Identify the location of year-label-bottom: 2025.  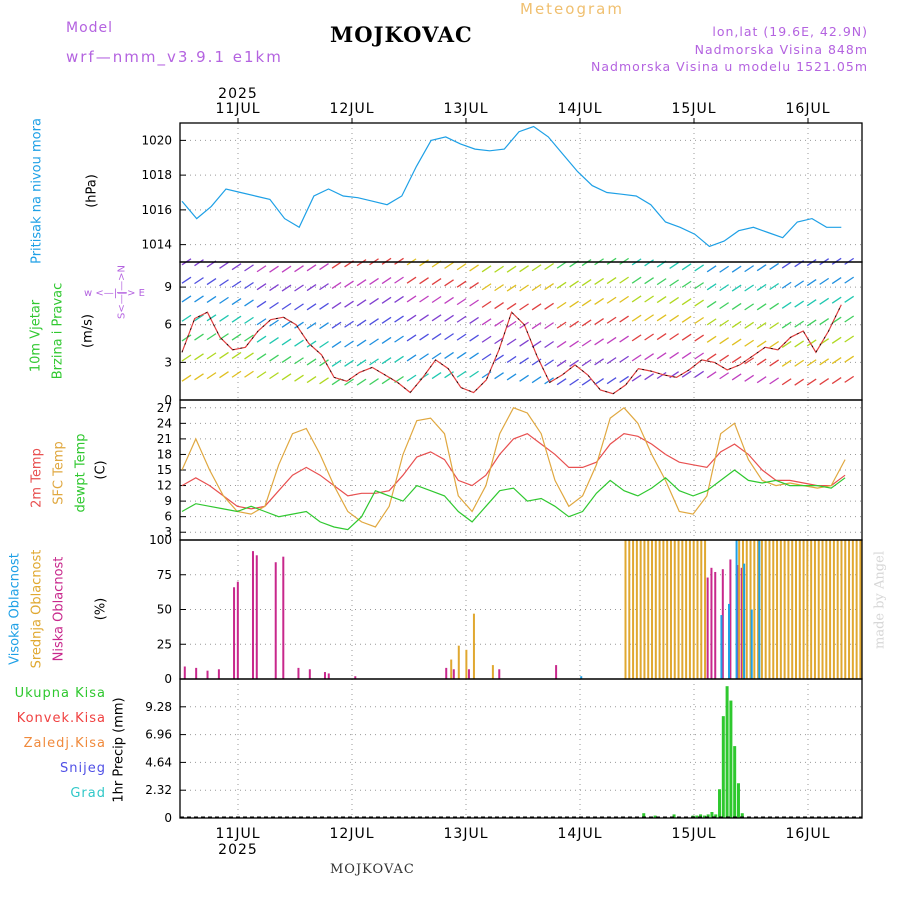
(238, 850).